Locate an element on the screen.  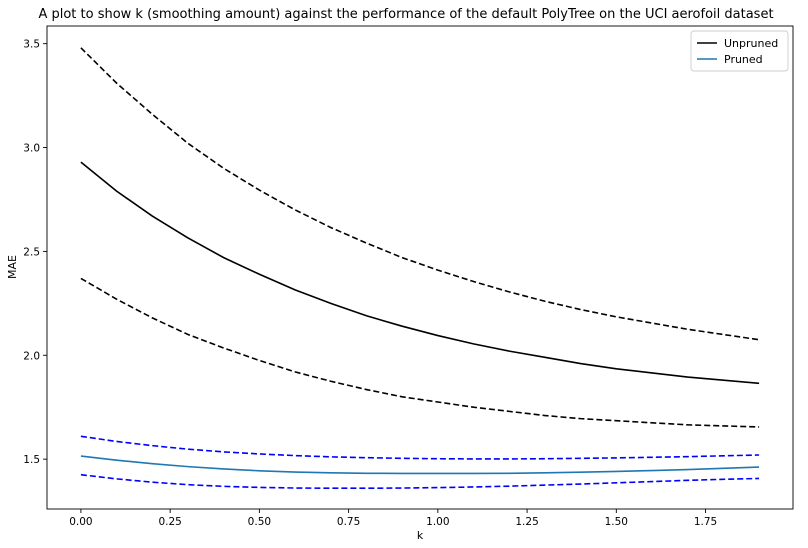
legend: Unpruned Pruned is located at coordinates (739, 51).